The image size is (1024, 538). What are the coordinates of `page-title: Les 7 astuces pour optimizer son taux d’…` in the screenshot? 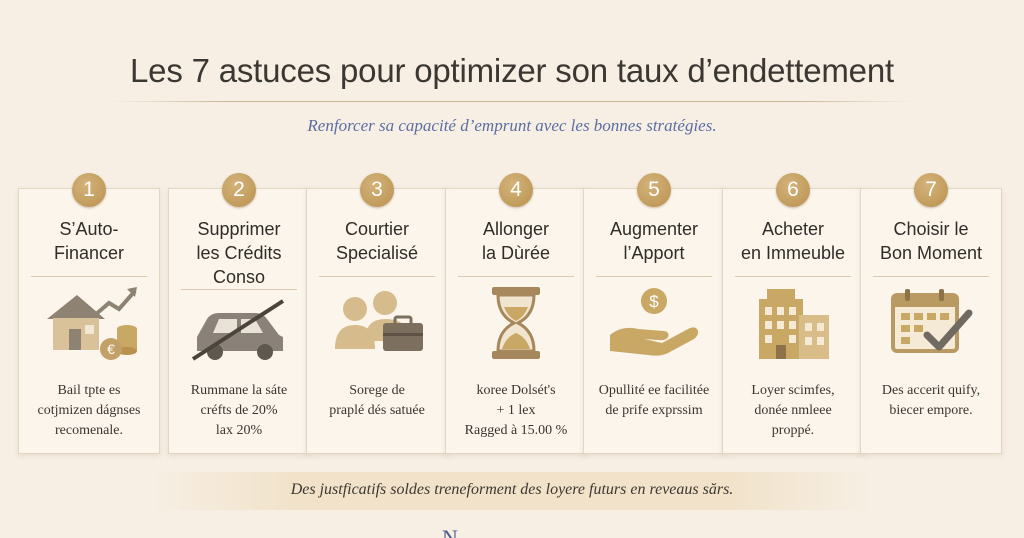 It's located at (512, 70).